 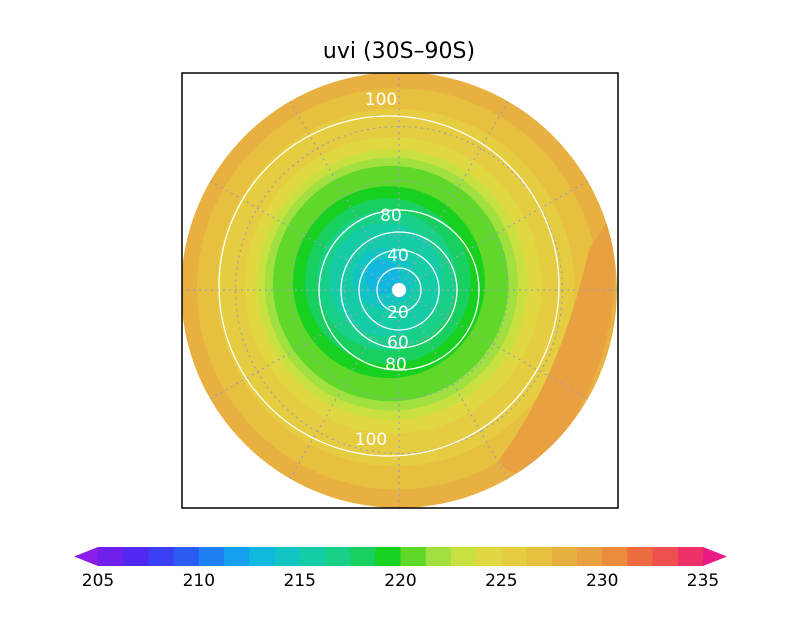 What do you see at coordinates (400, 581) in the screenshot?
I see `colorbar-tick-label: 220` at bounding box center [400, 581].